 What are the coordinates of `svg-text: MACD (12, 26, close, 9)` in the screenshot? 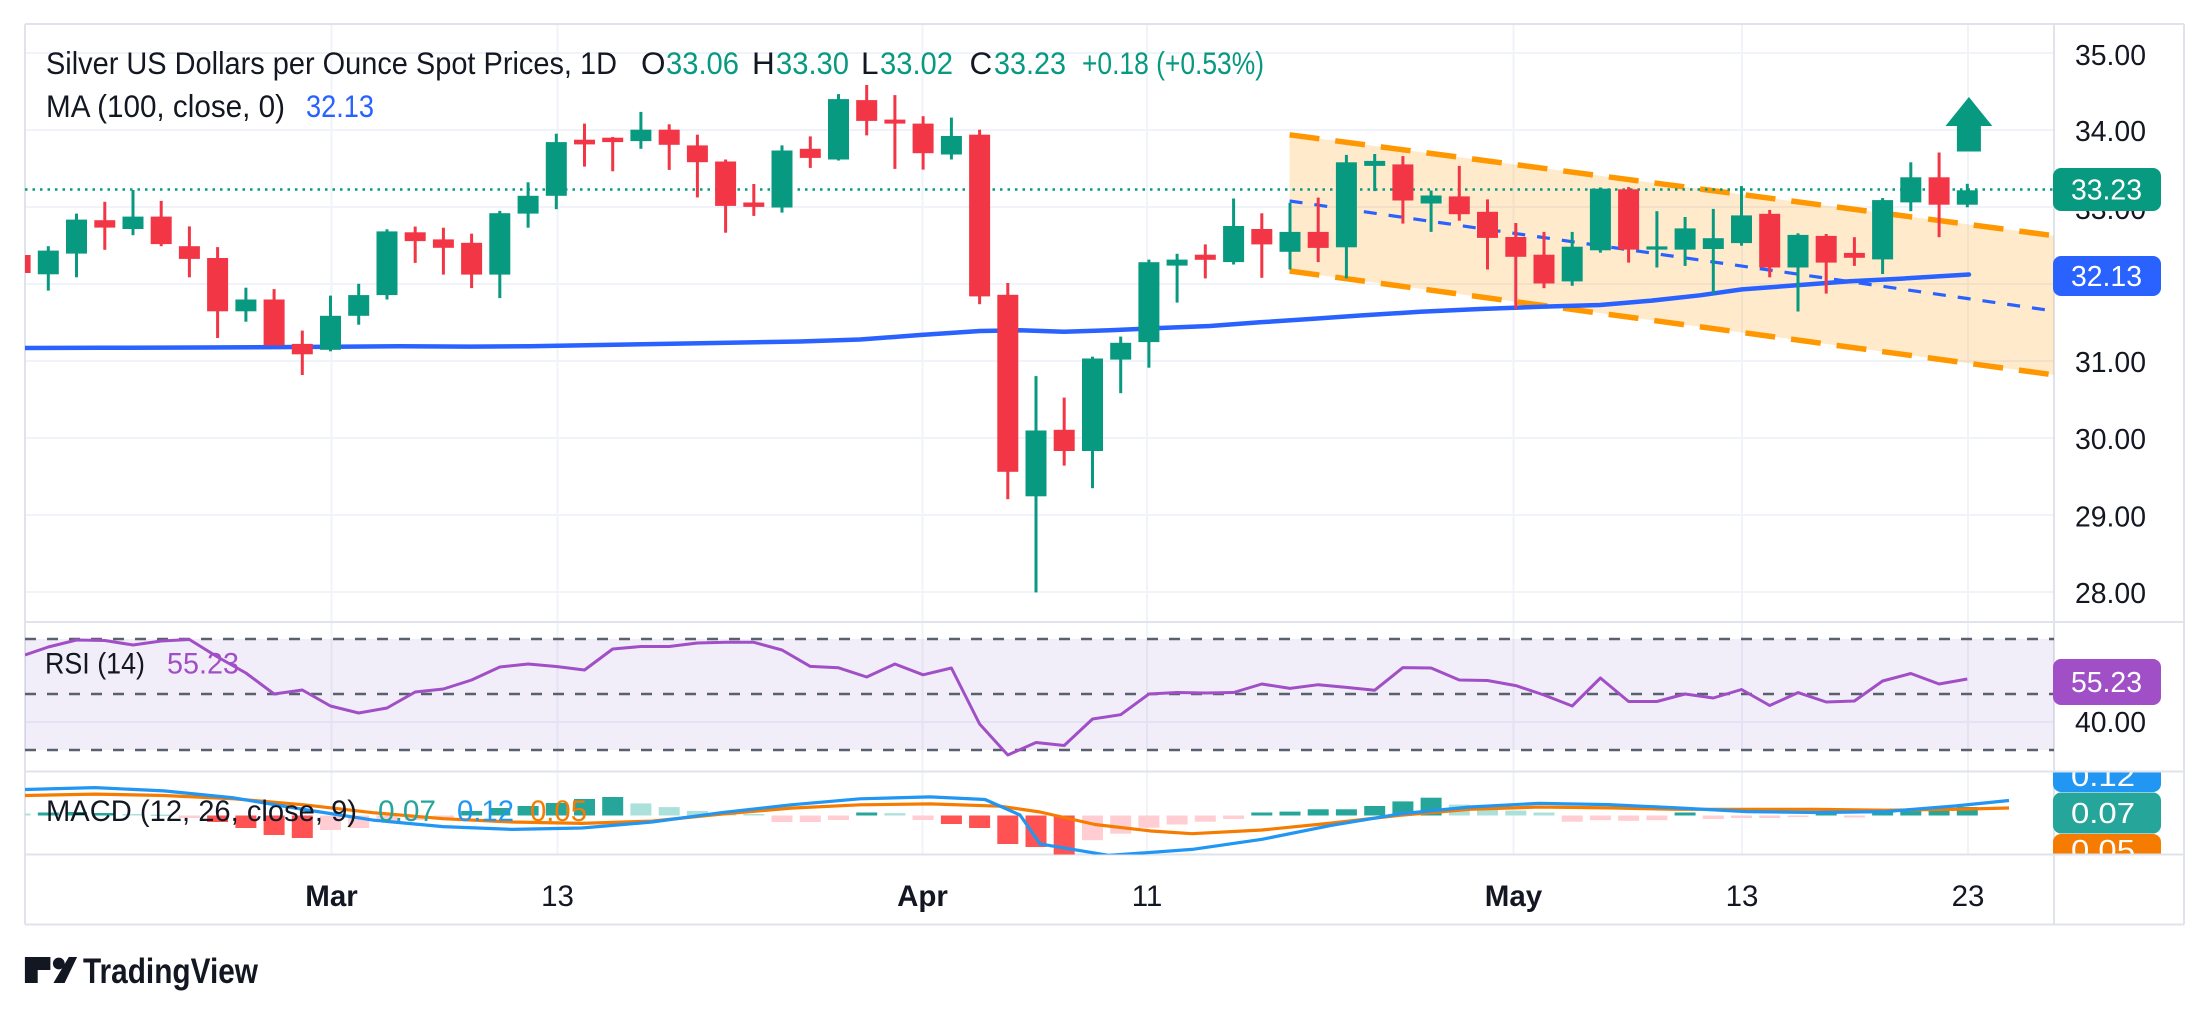 It's located at (201, 811).